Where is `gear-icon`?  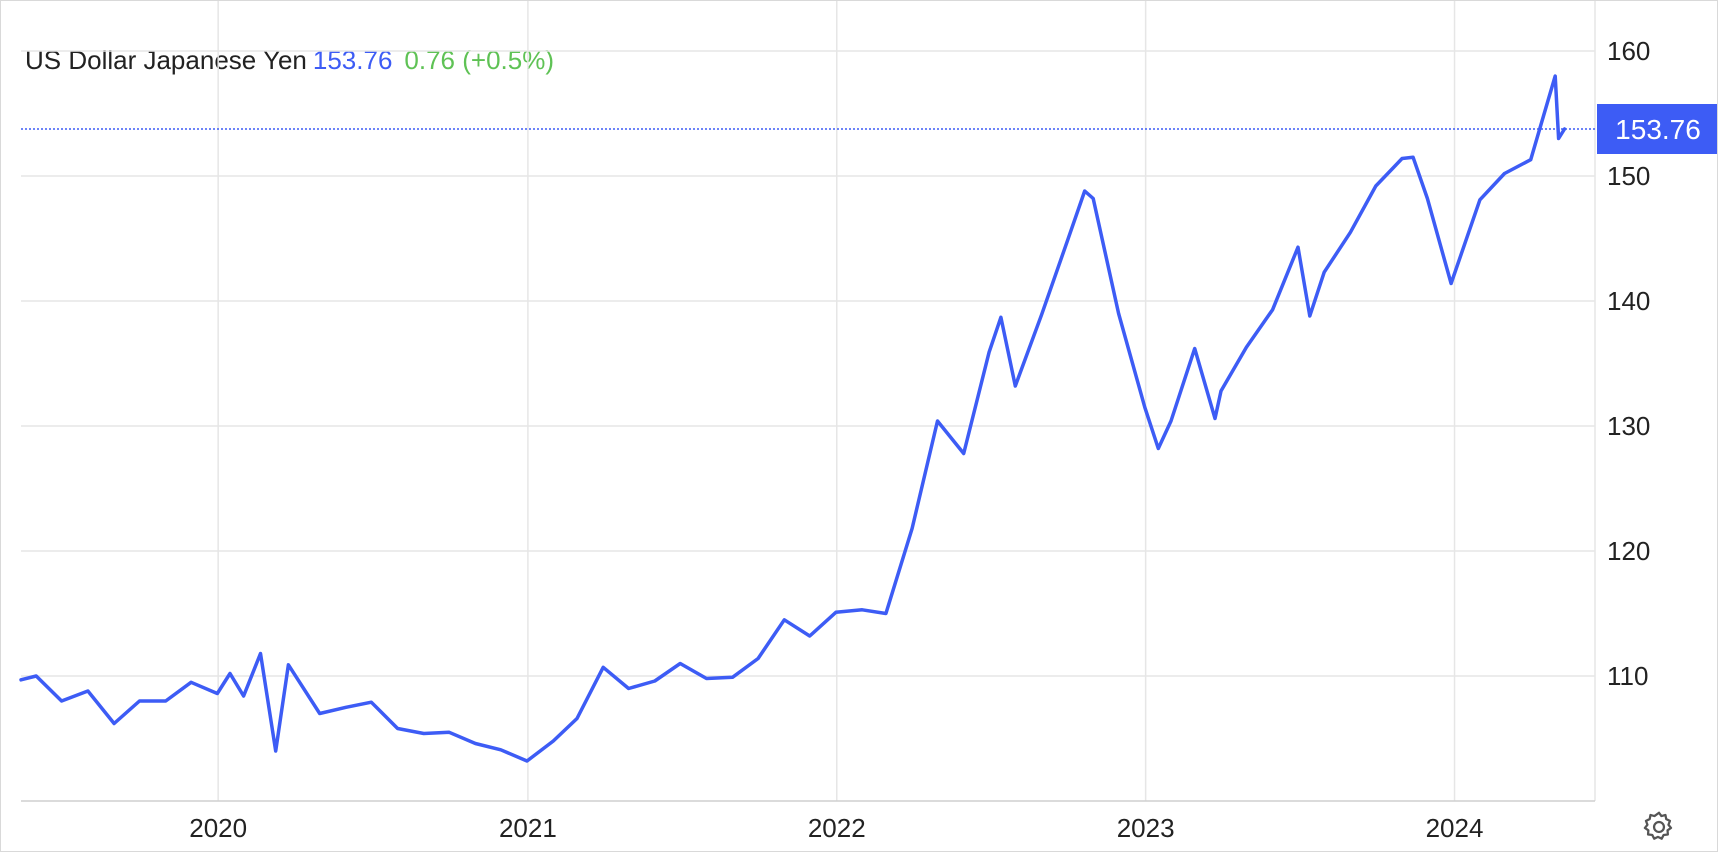
gear-icon is located at coordinates (1659, 827).